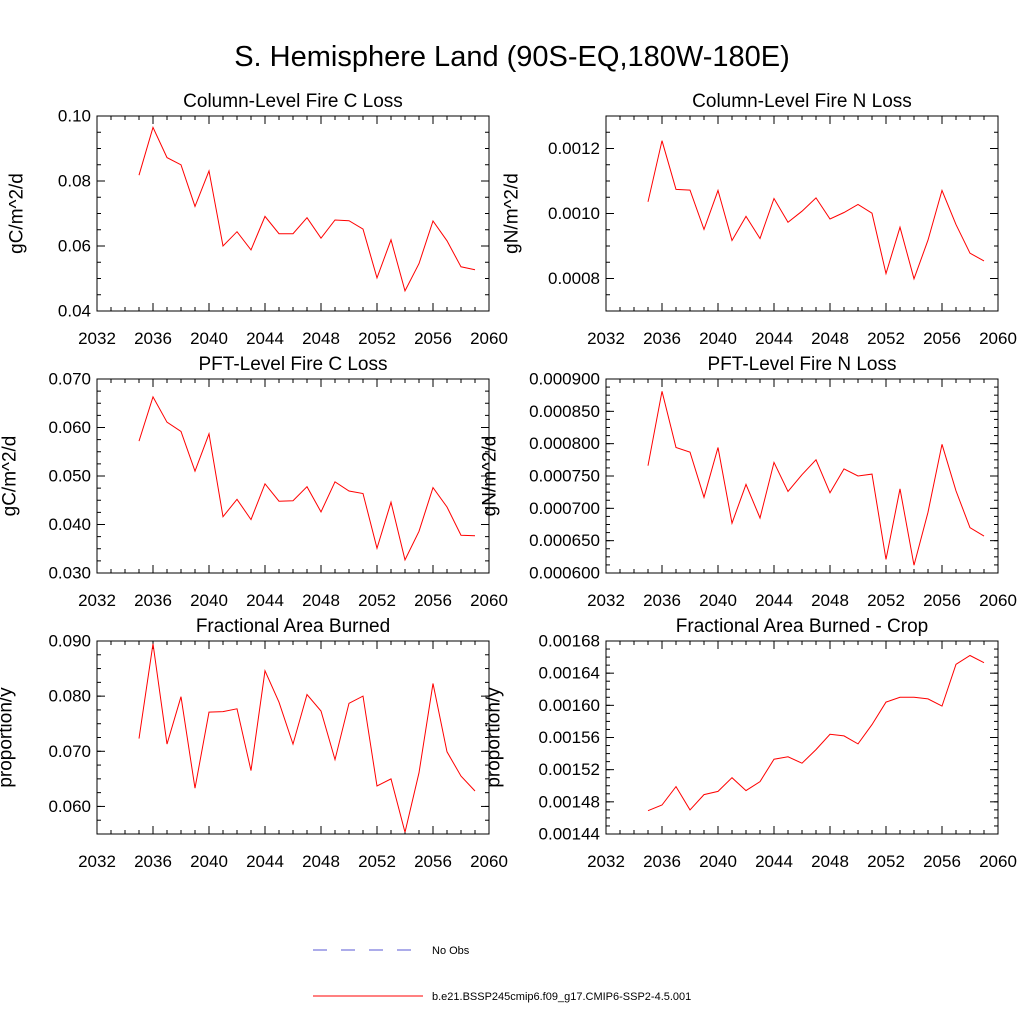 Image resolution: width=1024 pixels, height=1024 pixels. I want to click on panel-title: Fractional Area Burned, so click(293, 626).